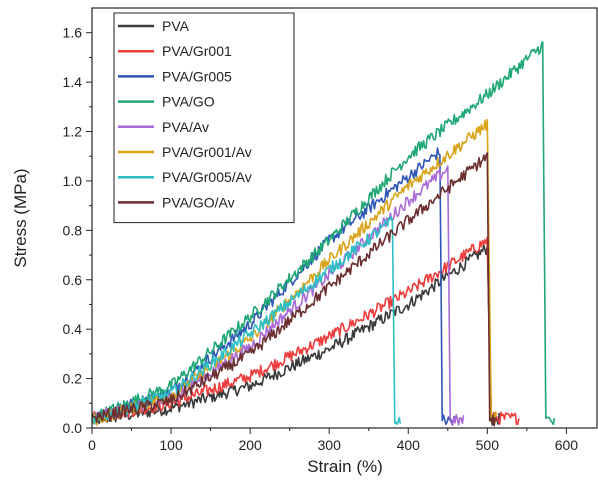 The width and height of the screenshot is (598, 492). Describe the element at coordinates (73, 280) in the screenshot. I see `y-tick-label: 0.6` at that location.